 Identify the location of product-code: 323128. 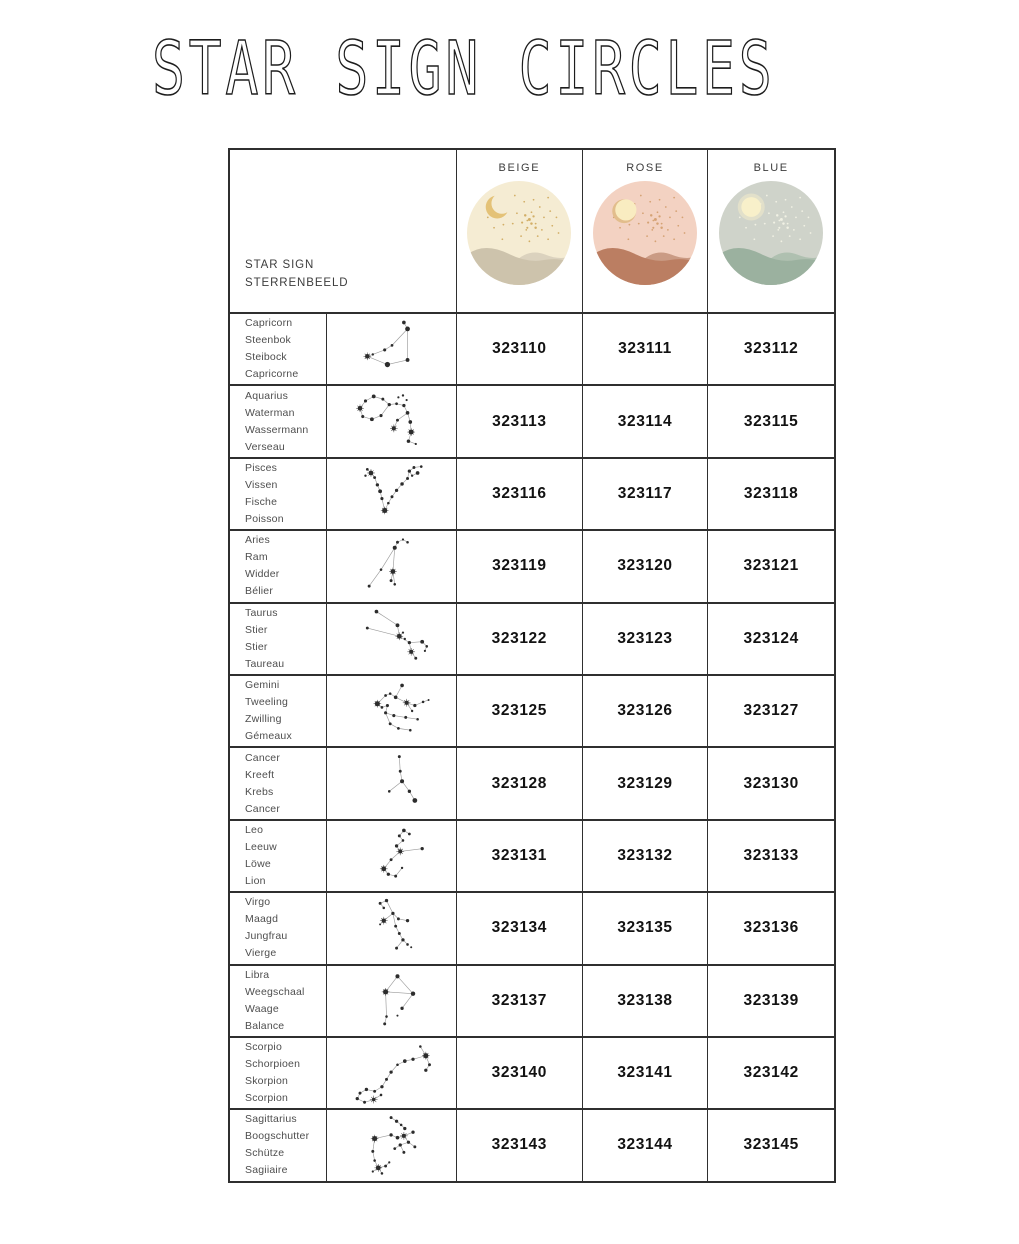
(520, 783).